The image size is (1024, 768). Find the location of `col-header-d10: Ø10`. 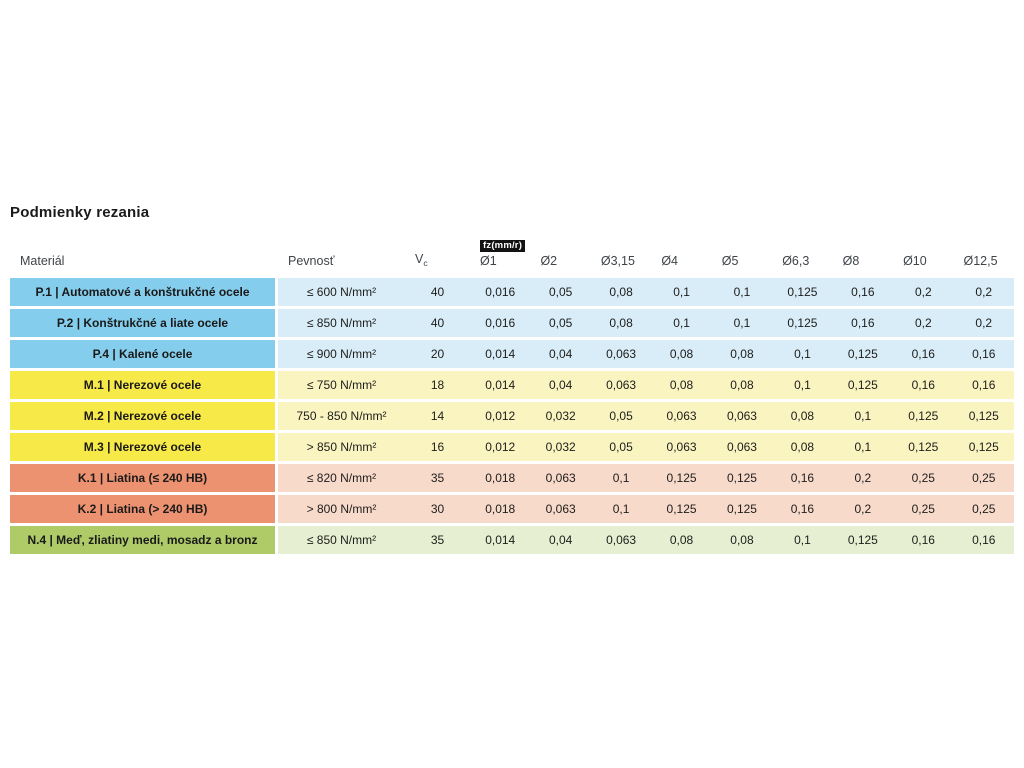

col-header-d10: Ø10 is located at coordinates (915, 261).